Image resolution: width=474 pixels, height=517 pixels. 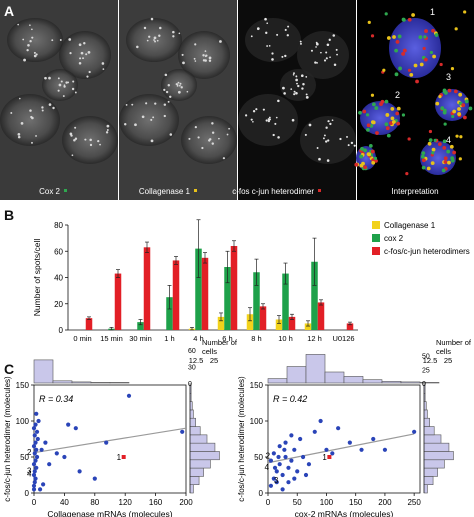 What do you see at coordinates (209, 351) in the screenshot?
I see `histogram-axis-label: cells` at bounding box center [209, 351].